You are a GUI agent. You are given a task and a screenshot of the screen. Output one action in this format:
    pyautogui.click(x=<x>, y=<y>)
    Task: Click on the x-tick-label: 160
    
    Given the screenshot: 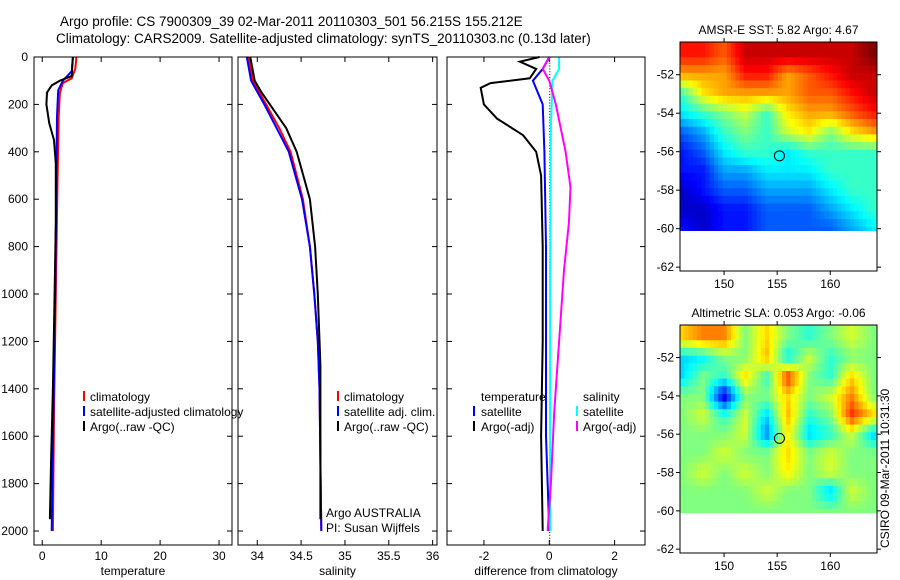 What is the action you would take?
    pyautogui.click(x=830, y=566)
    